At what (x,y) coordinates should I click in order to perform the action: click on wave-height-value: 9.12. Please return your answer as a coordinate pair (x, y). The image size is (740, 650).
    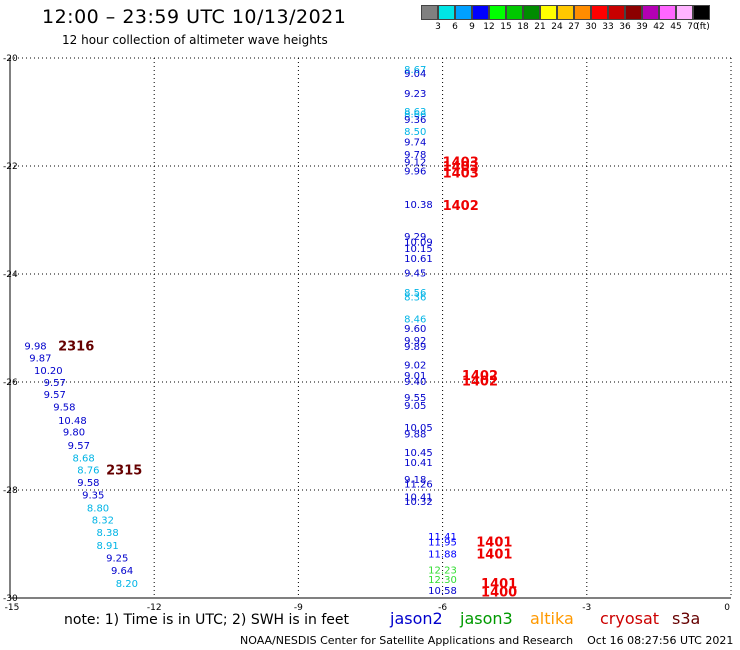
    Looking at the image, I should click on (415, 163).